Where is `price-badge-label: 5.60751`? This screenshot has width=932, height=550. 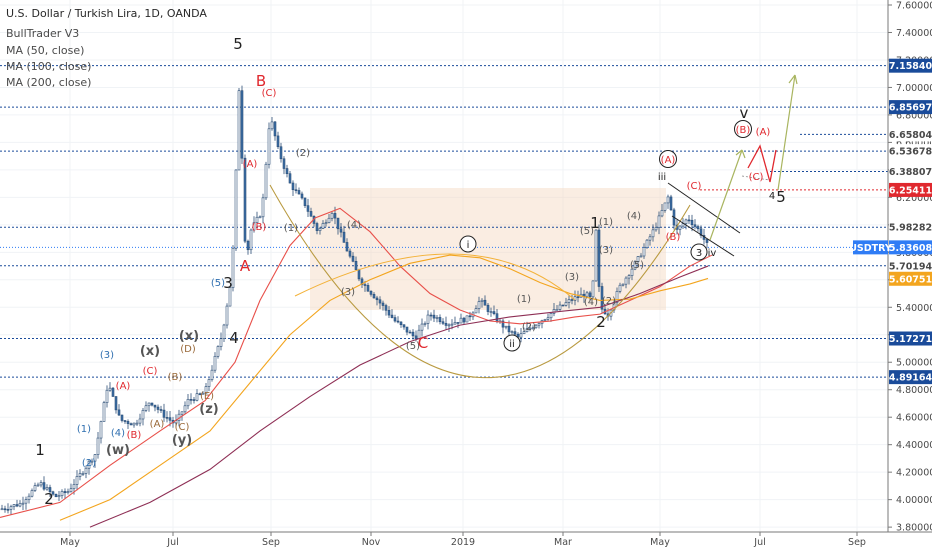 price-badge-label: 5.60751 is located at coordinates (910, 279).